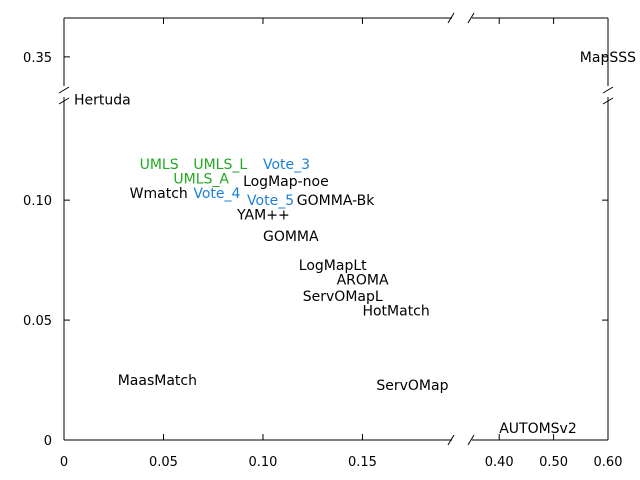 Image resolution: width=640 pixels, height=480 pixels. Describe the element at coordinates (362, 462) in the screenshot. I see `x-tick-label: 0.15` at that location.